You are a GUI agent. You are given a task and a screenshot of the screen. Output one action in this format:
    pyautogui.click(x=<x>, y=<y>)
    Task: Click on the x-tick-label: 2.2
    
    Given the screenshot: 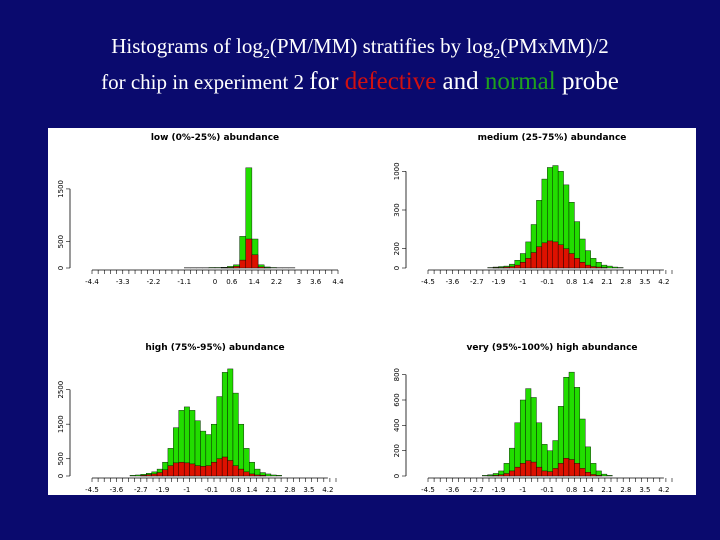 What is the action you would take?
    pyautogui.click(x=276, y=282)
    